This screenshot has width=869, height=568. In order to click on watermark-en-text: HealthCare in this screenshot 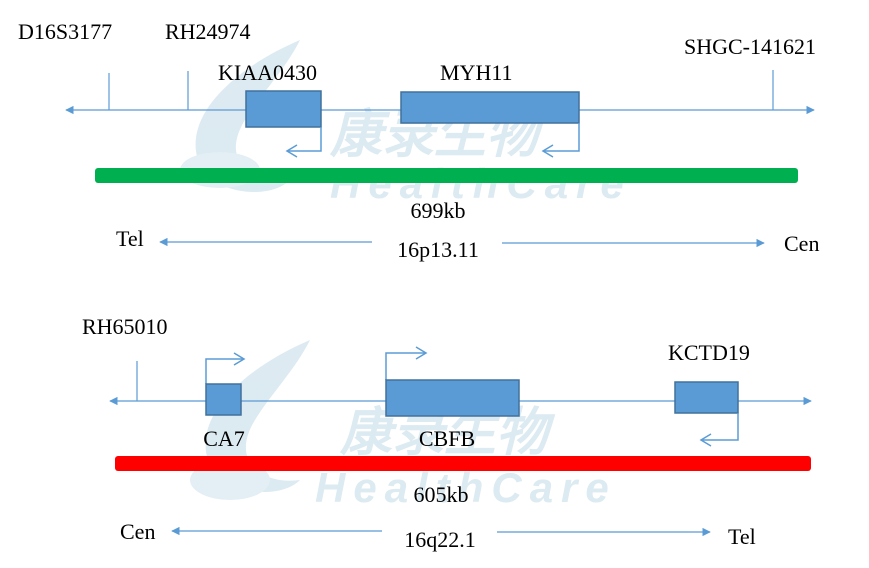, I will do `click(481, 183)`.